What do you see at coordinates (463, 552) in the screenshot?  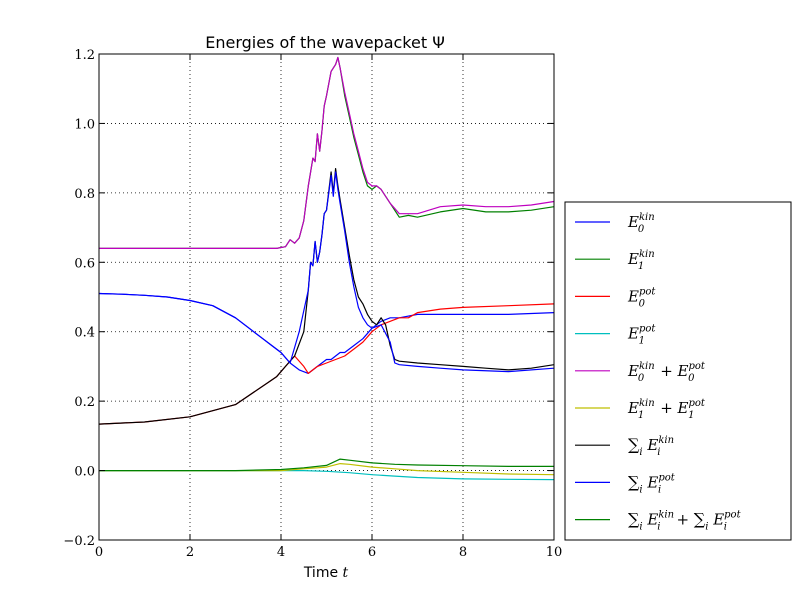 I see `x-tick-label: 8` at bounding box center [463, 552].